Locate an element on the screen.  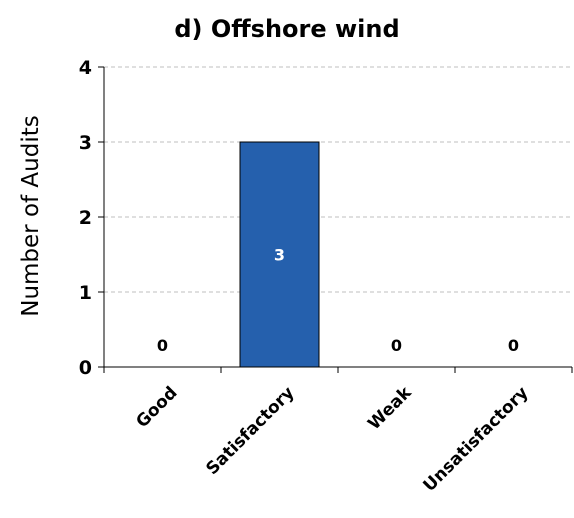
y-tick-label: 3 is located at coordinates (85, 143).